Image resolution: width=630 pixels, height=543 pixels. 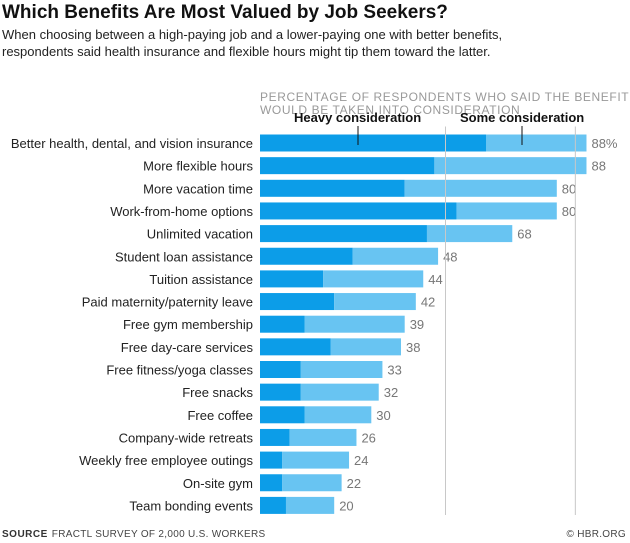 What do you see at coordinates (198, 166) in the screenshot?
I see `category-label: More flexible hours` at bounding box center [198, 166].